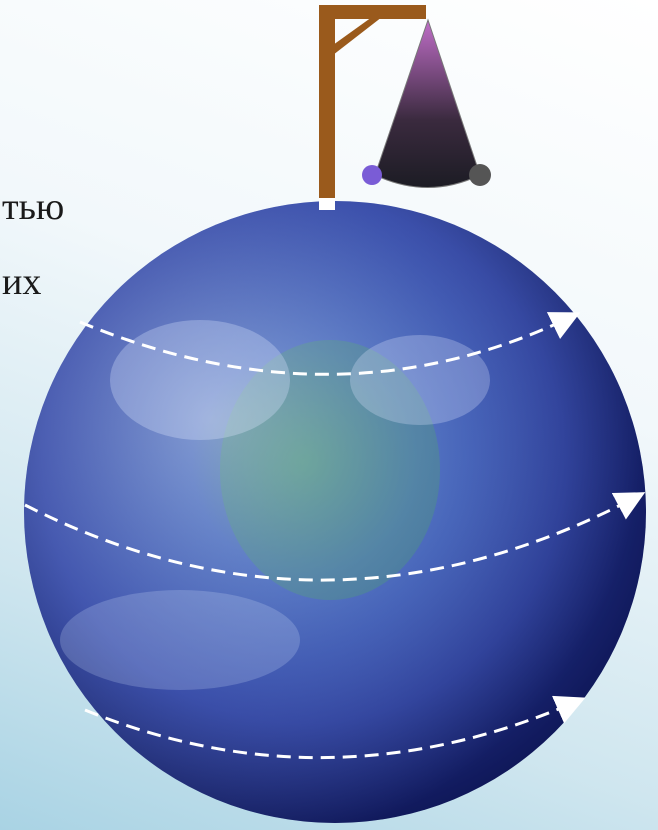 Image resolution: width=658 pixels, height=830 pixels. I want to click on text-fragment: тью, so click(33, 207).